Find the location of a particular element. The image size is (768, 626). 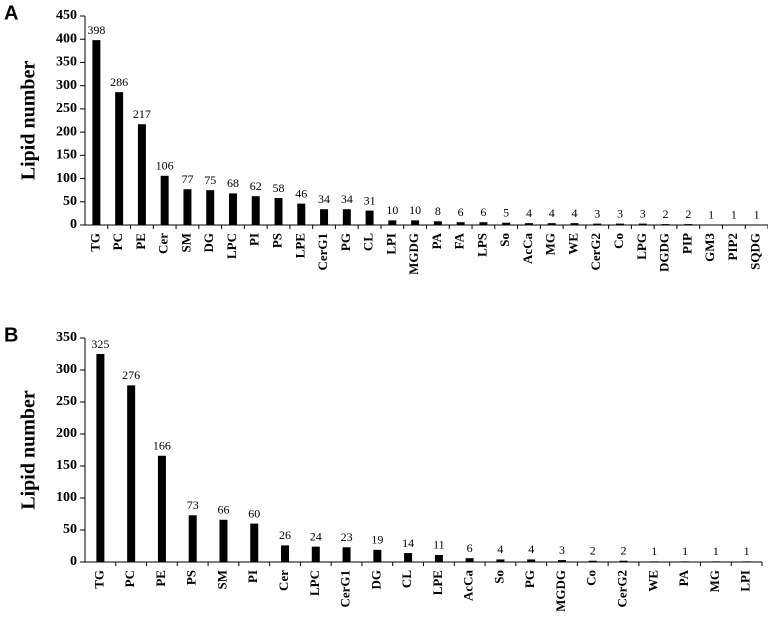

value-label: 286 is located at coordinates (119, 82).